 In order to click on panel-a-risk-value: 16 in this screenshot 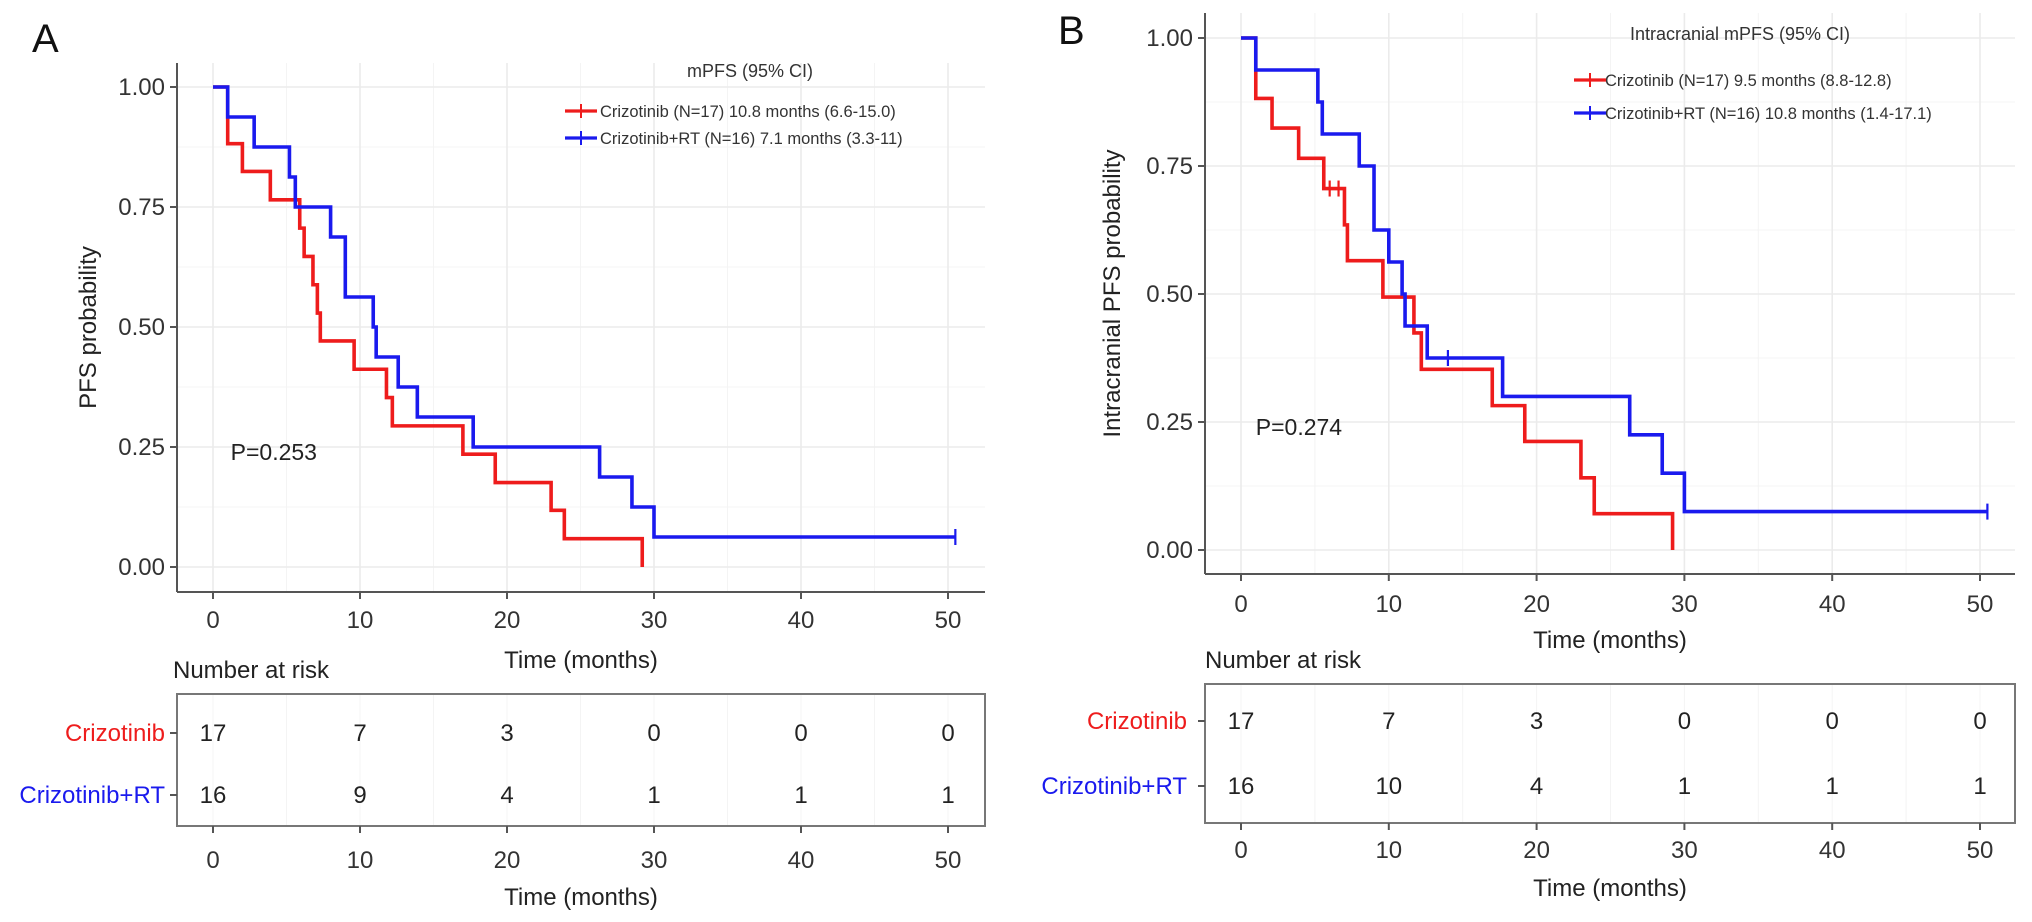, I will do `click(213, 795)`.